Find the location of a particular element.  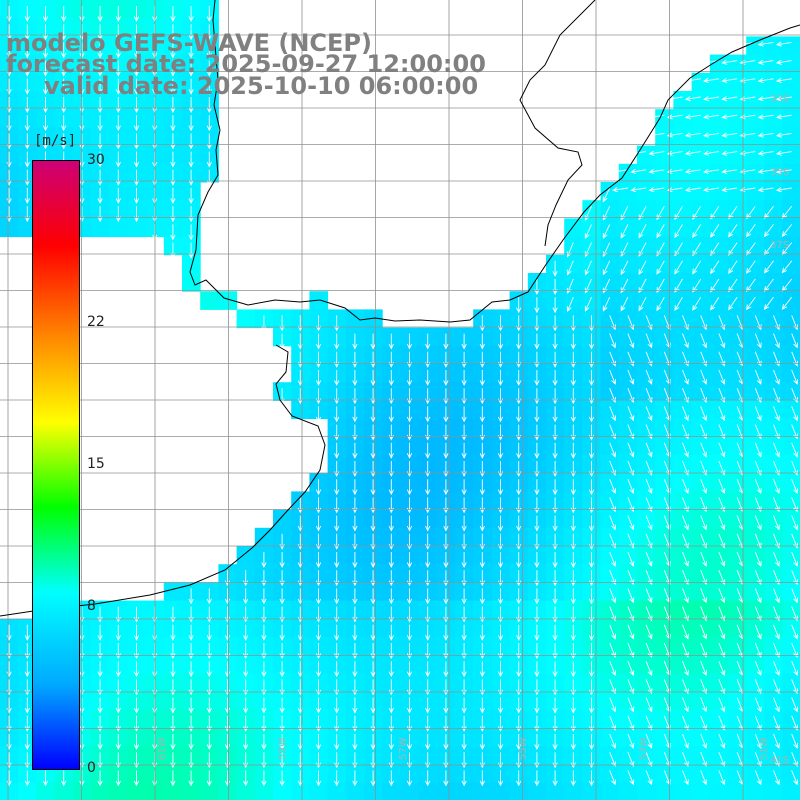

longitude-label: 61W is located at coordinates (162, 748).